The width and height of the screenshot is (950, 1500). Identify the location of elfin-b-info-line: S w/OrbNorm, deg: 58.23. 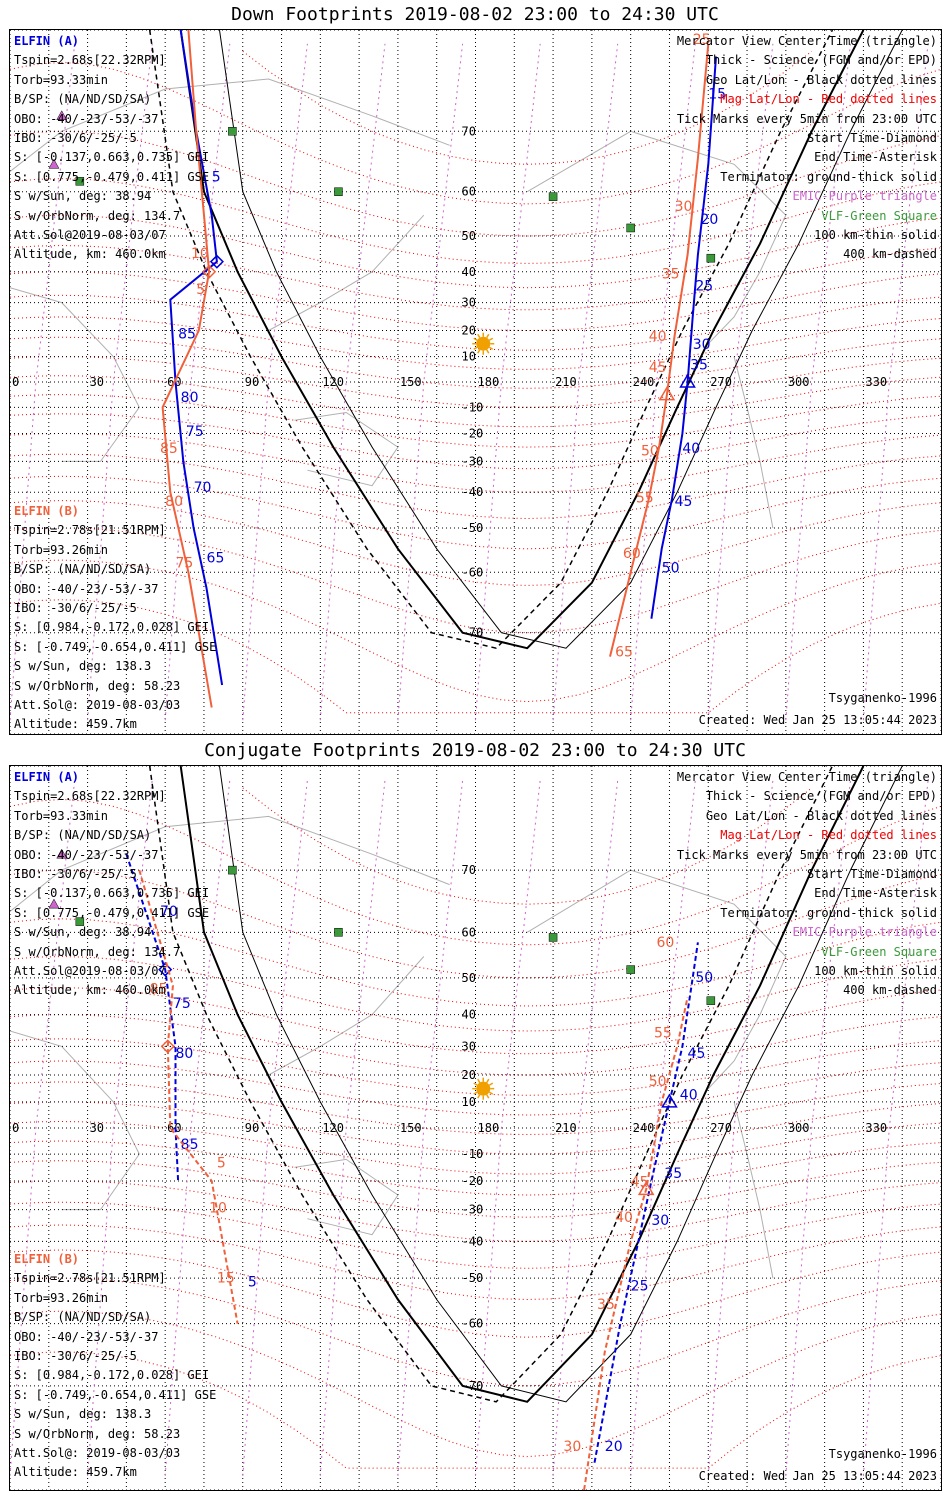
(97, 685).